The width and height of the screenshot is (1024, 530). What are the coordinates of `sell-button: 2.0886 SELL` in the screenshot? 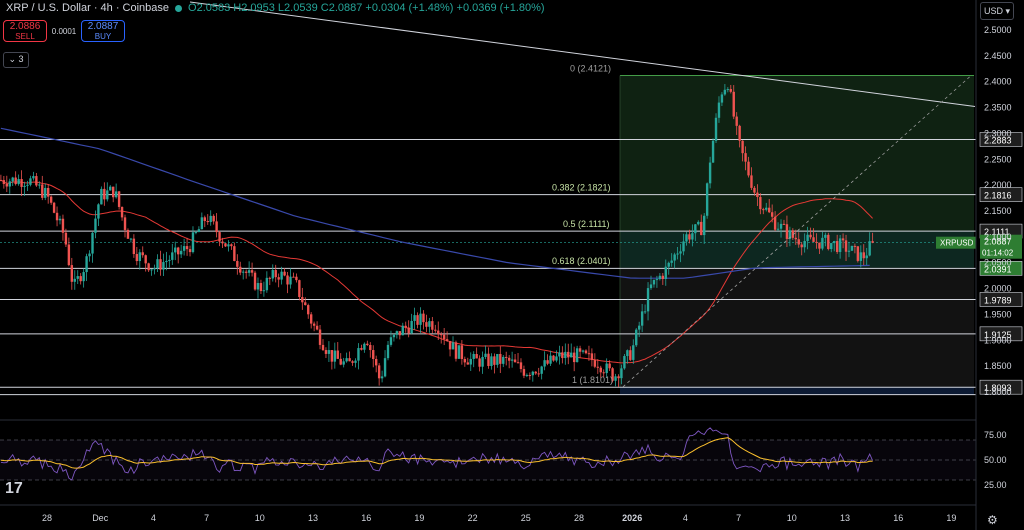 It's located at (25, 31).